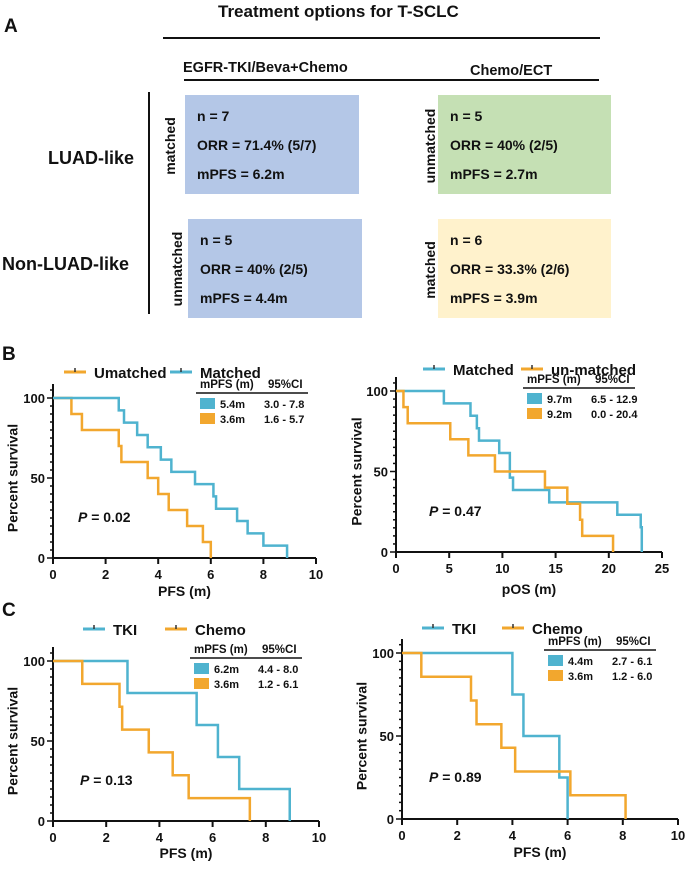 This screenshot has height=870, width=685. What do you see at coordinates (614, 415) in the screenshot?
I see `table-ci: 0.0 - 20.4` at bounding box center [614, 415].